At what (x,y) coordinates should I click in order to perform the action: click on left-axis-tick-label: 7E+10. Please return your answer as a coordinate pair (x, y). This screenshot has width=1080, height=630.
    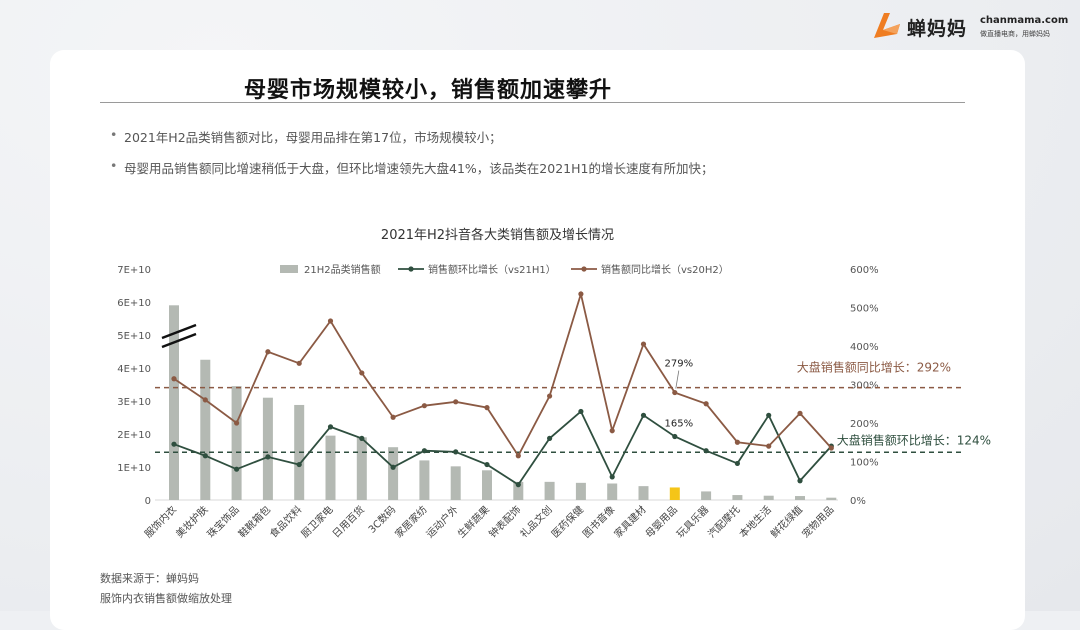
    Looking at the image, I should click on (134, 270).